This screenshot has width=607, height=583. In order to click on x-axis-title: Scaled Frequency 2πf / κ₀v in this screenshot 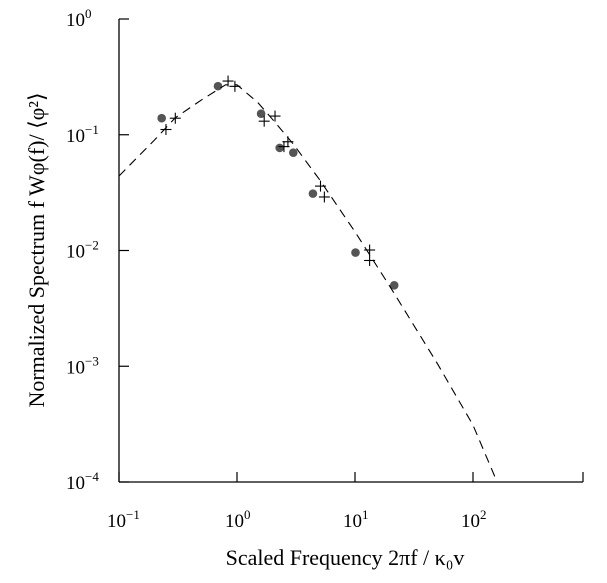, I will do `click(345, 557)`.